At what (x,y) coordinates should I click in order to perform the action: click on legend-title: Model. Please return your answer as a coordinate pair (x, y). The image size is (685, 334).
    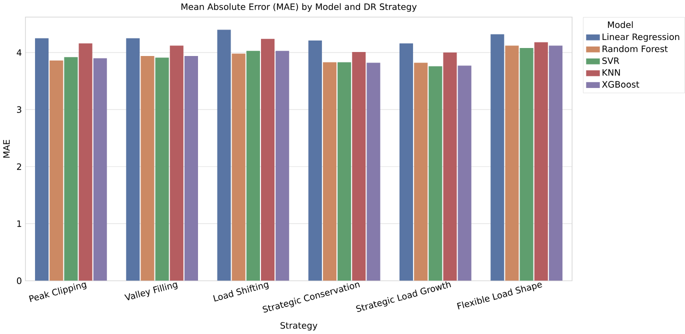
    Looking at the image, I should click on (620, 24).